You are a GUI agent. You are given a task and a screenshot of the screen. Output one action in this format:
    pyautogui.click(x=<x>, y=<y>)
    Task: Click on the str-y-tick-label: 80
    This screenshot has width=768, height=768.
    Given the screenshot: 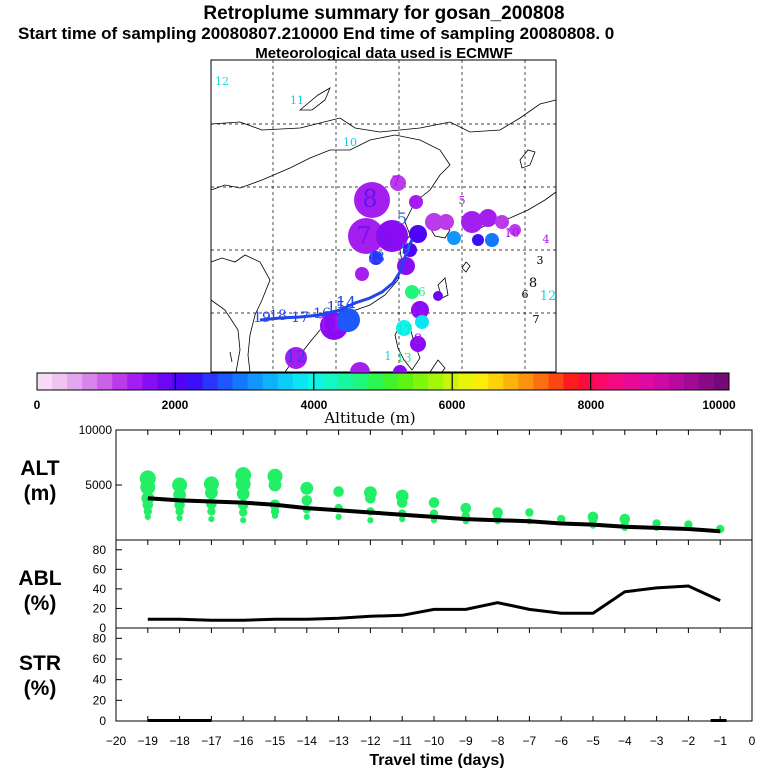 What is the action you would take?
    pyautogui.click(x=100, y=638)
    